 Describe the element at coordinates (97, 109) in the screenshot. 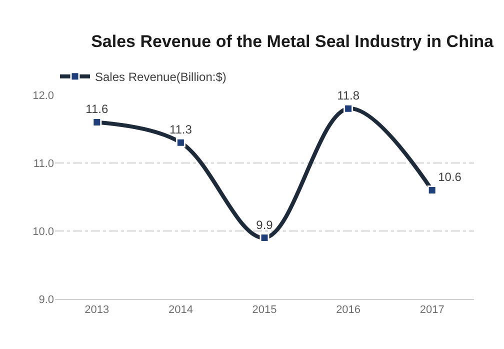

I see `data-label: 11.6` at that location.